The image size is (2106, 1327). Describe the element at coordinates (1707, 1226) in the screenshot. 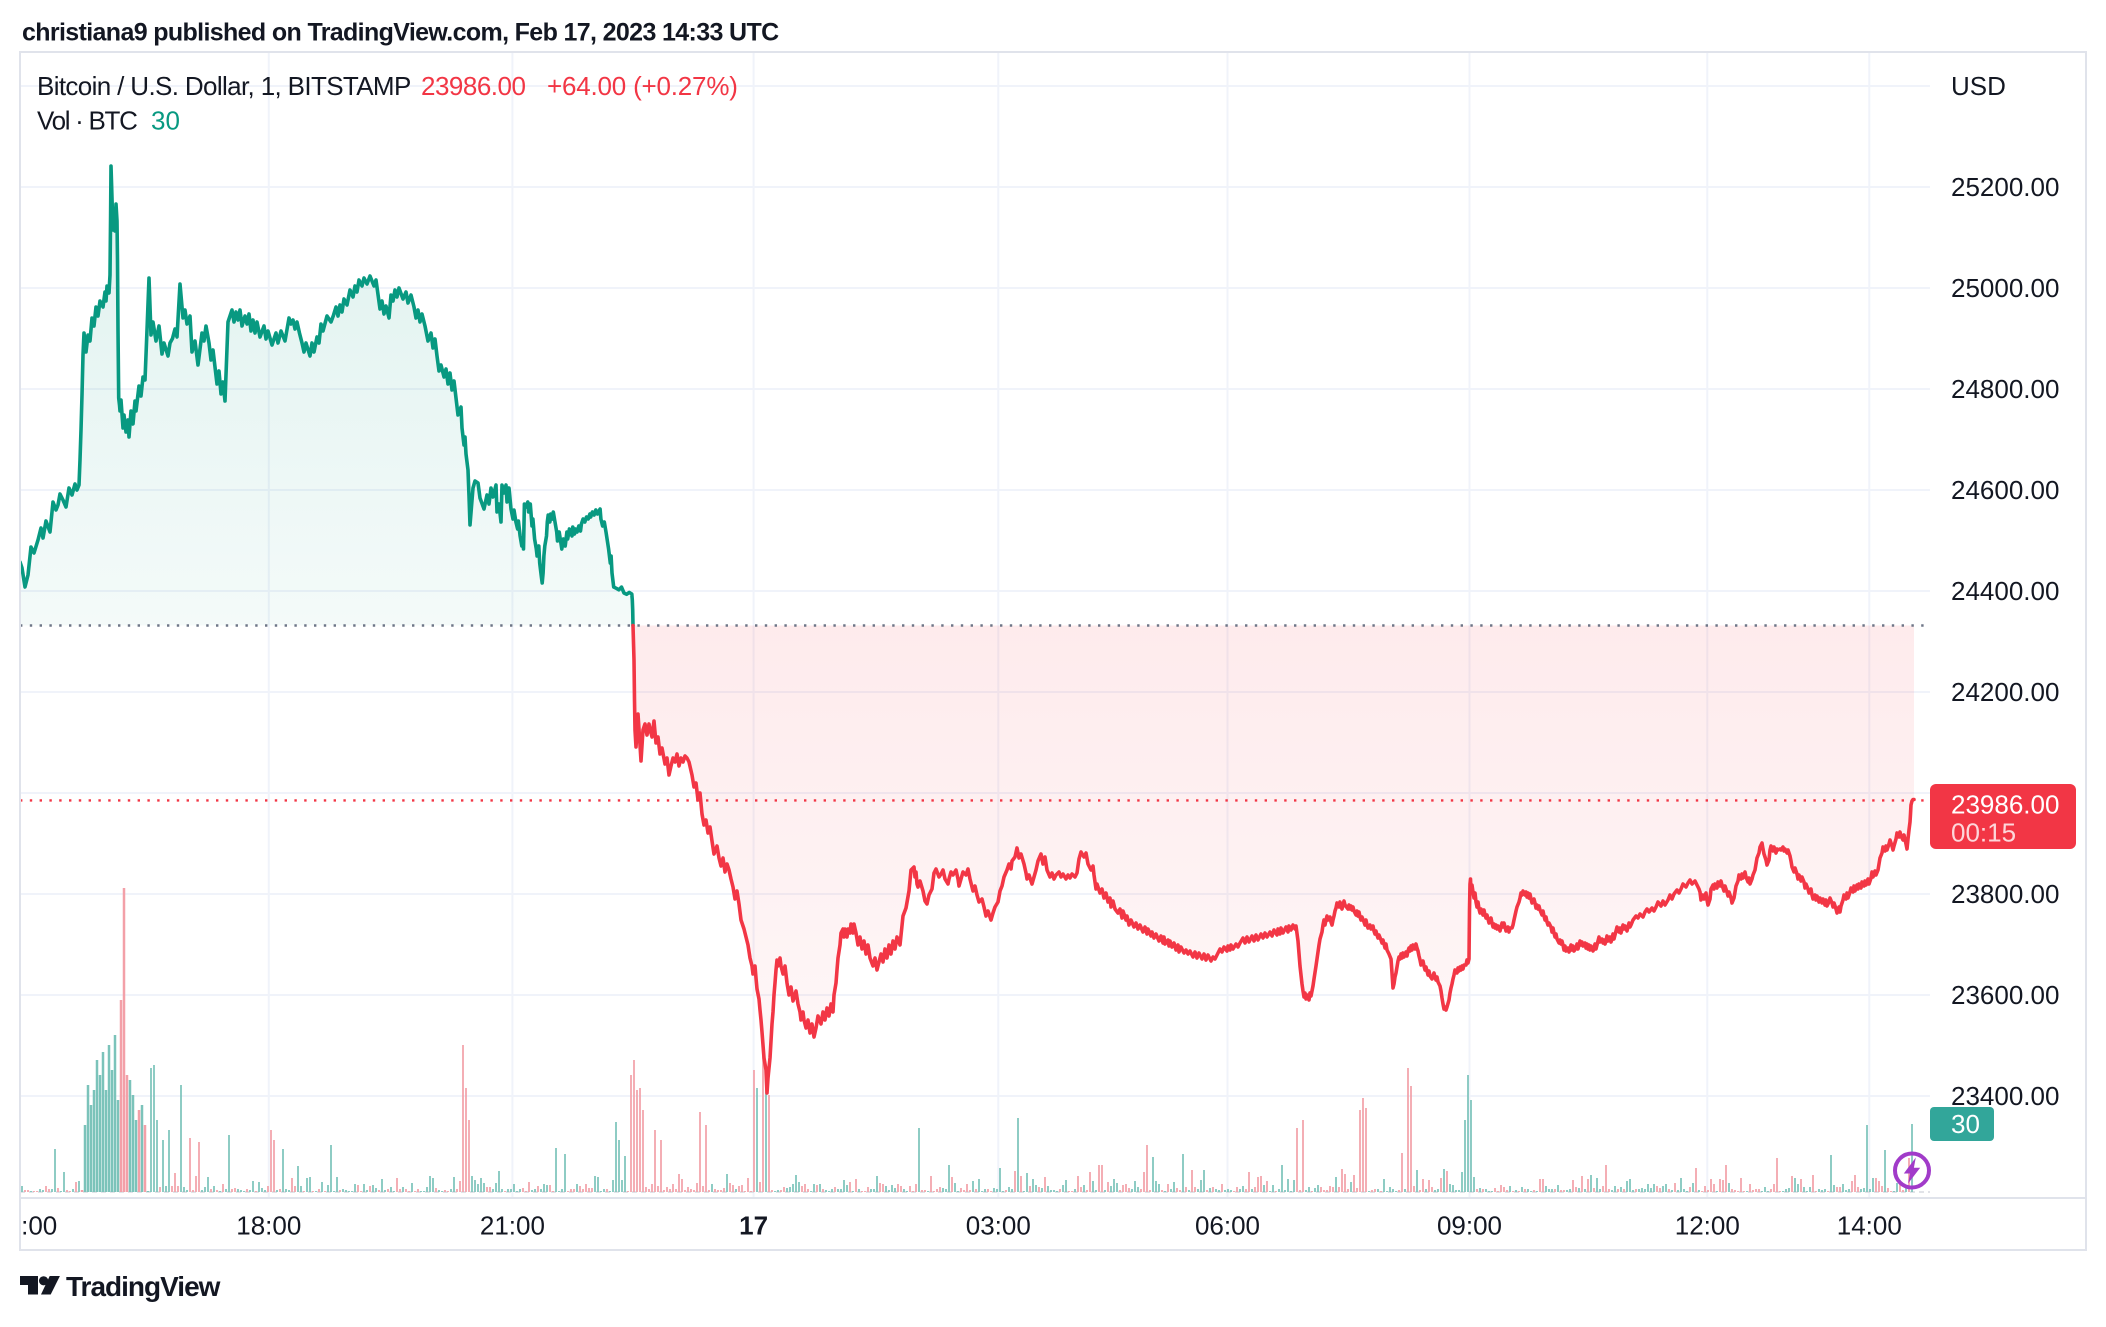

I see `svg-text: 12:00` at that location.